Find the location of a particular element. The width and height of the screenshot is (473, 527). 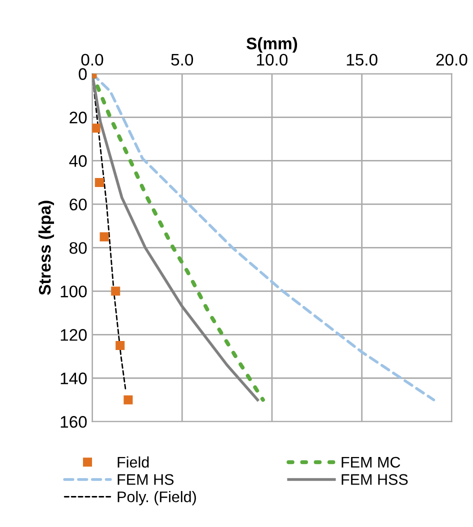

y-tick-label: 160 is located at coordinates (73, 422).